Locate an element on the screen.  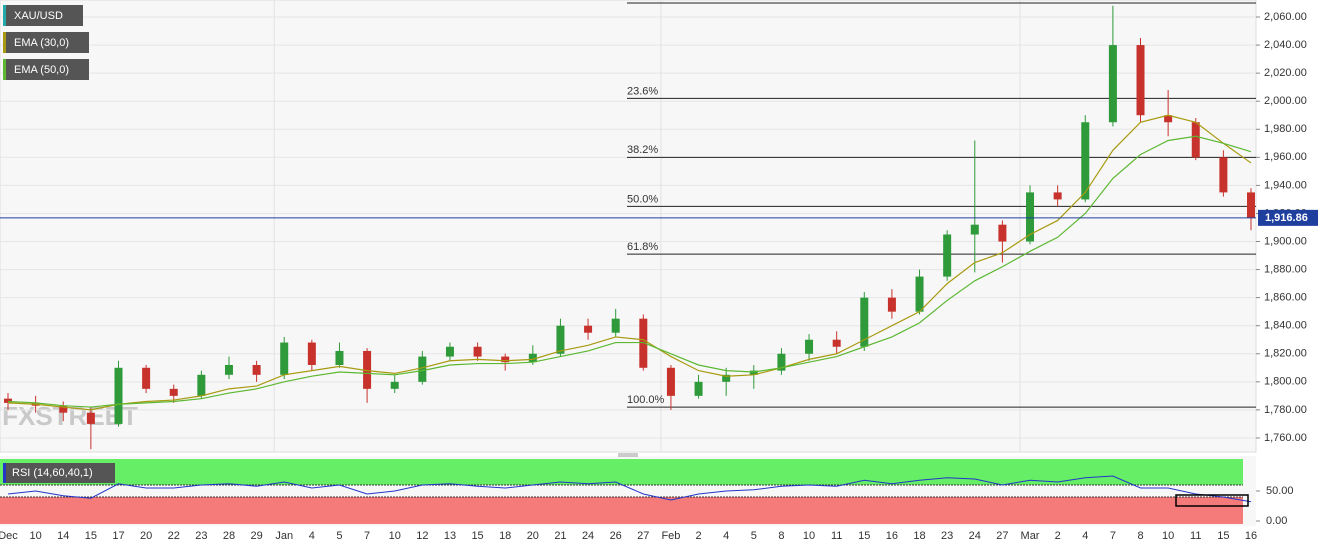
last-price-box is located at coordinates (1288, 217).